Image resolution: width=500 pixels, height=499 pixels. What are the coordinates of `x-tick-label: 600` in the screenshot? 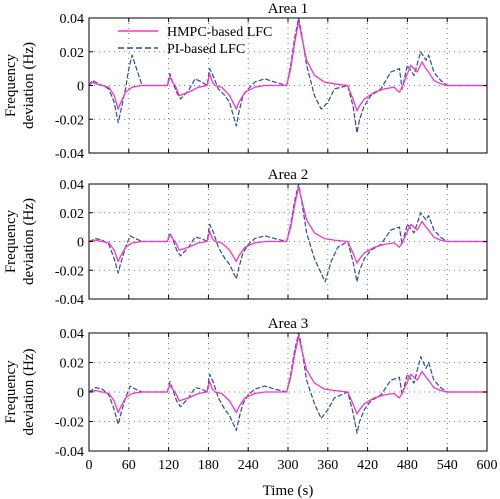 It's located at (487, 465).